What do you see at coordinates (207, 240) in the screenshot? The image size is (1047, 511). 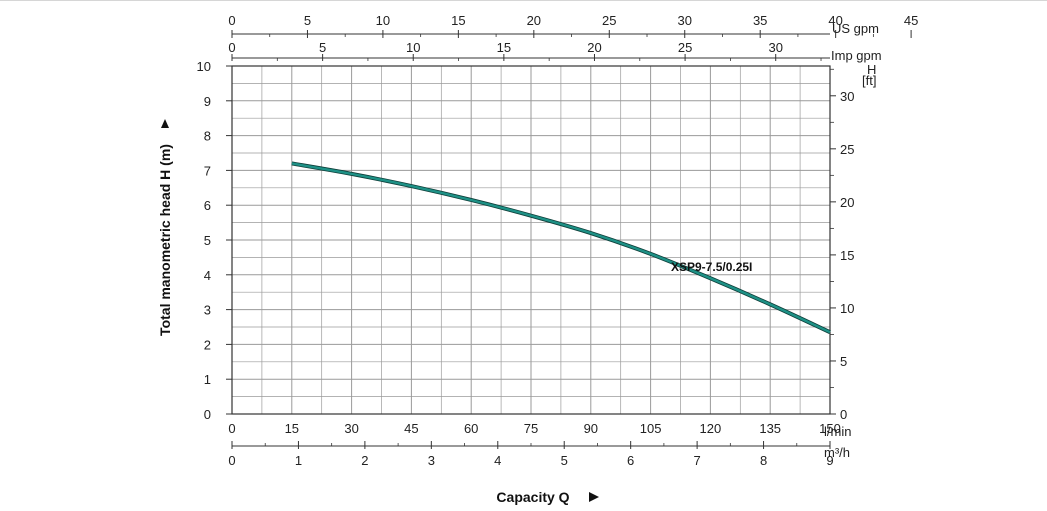 I see `y-tick-label: 5` at bounding box center [207, 240].